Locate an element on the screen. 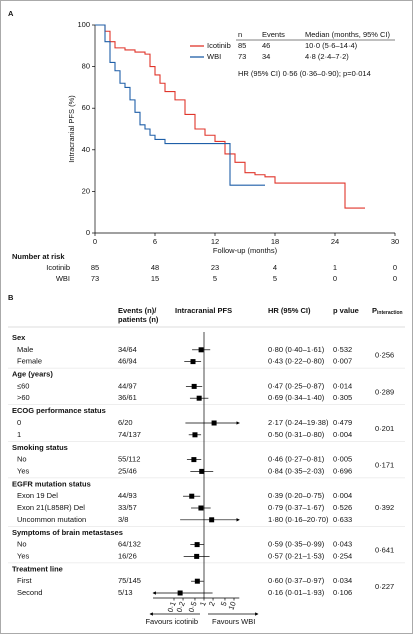  group-label: Sex is located at coordinates (19, 337).